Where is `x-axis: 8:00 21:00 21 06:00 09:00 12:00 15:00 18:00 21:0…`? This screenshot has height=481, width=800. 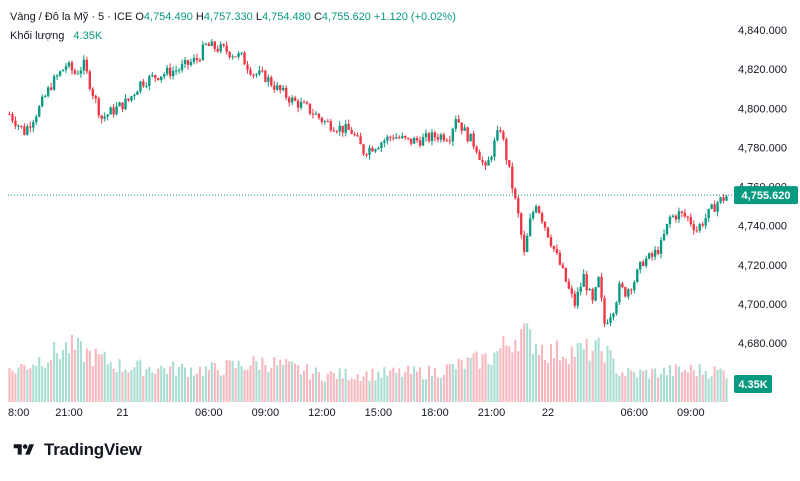
x-axis: 8:00 21:00 21 06:00 09:00 12:00 15:00 18:00 21:0… is located at coordinates (356, 413).